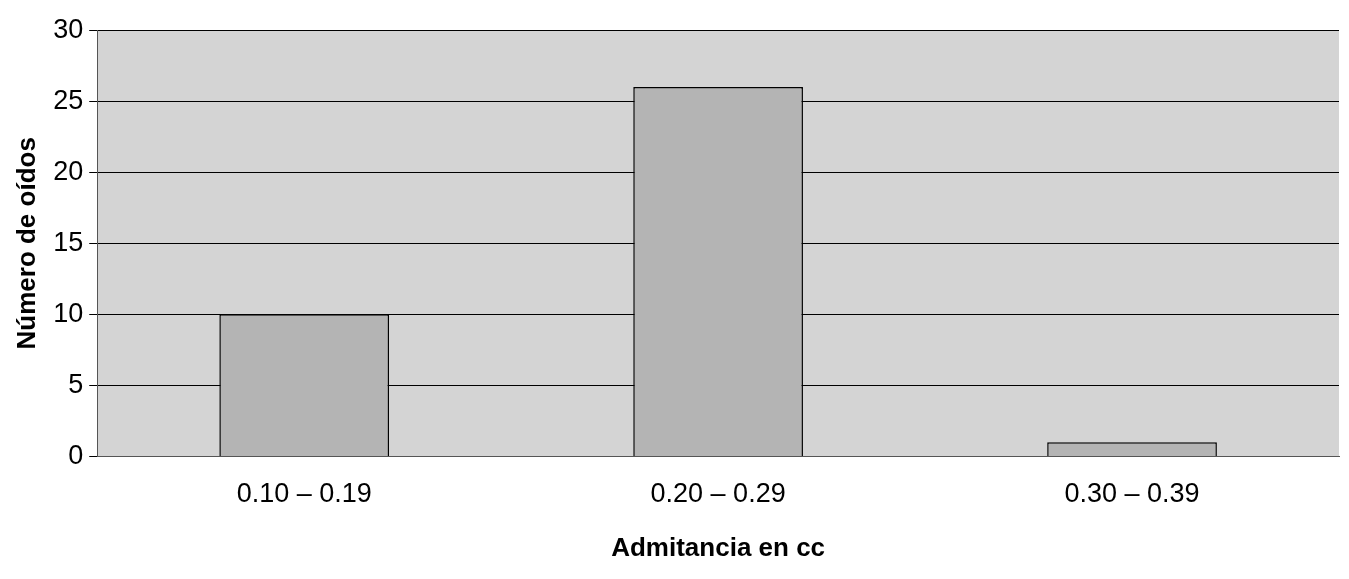 Image resolution: width=1349 pixels, height=579 pixels. I want to click on y-tick-label: 30, so click(68, 28).